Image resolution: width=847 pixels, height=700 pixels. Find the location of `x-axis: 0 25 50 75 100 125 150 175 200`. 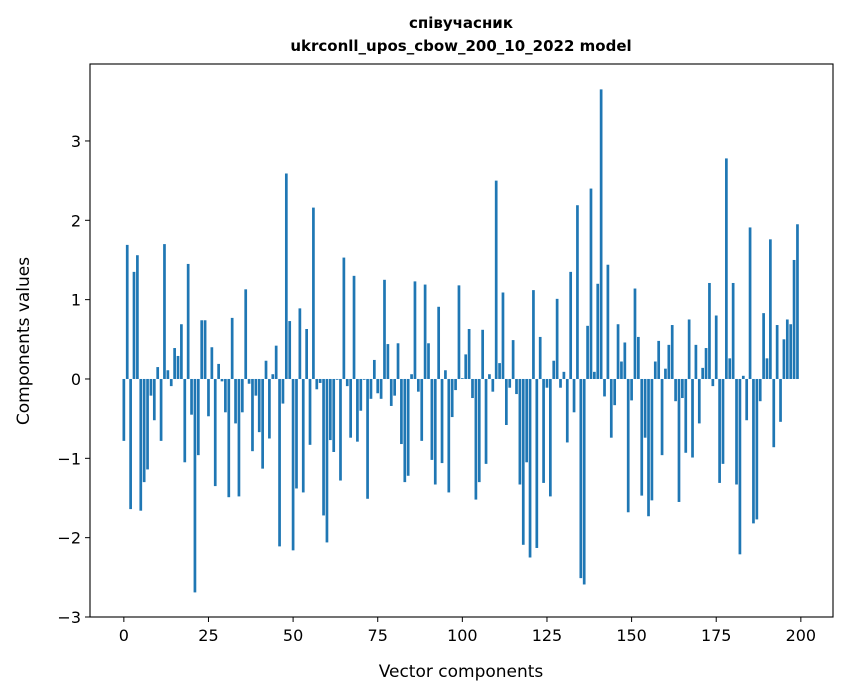

x-axis: 0 25 50 75 100 125 150 175 200 is located at coordinates (467, 631).